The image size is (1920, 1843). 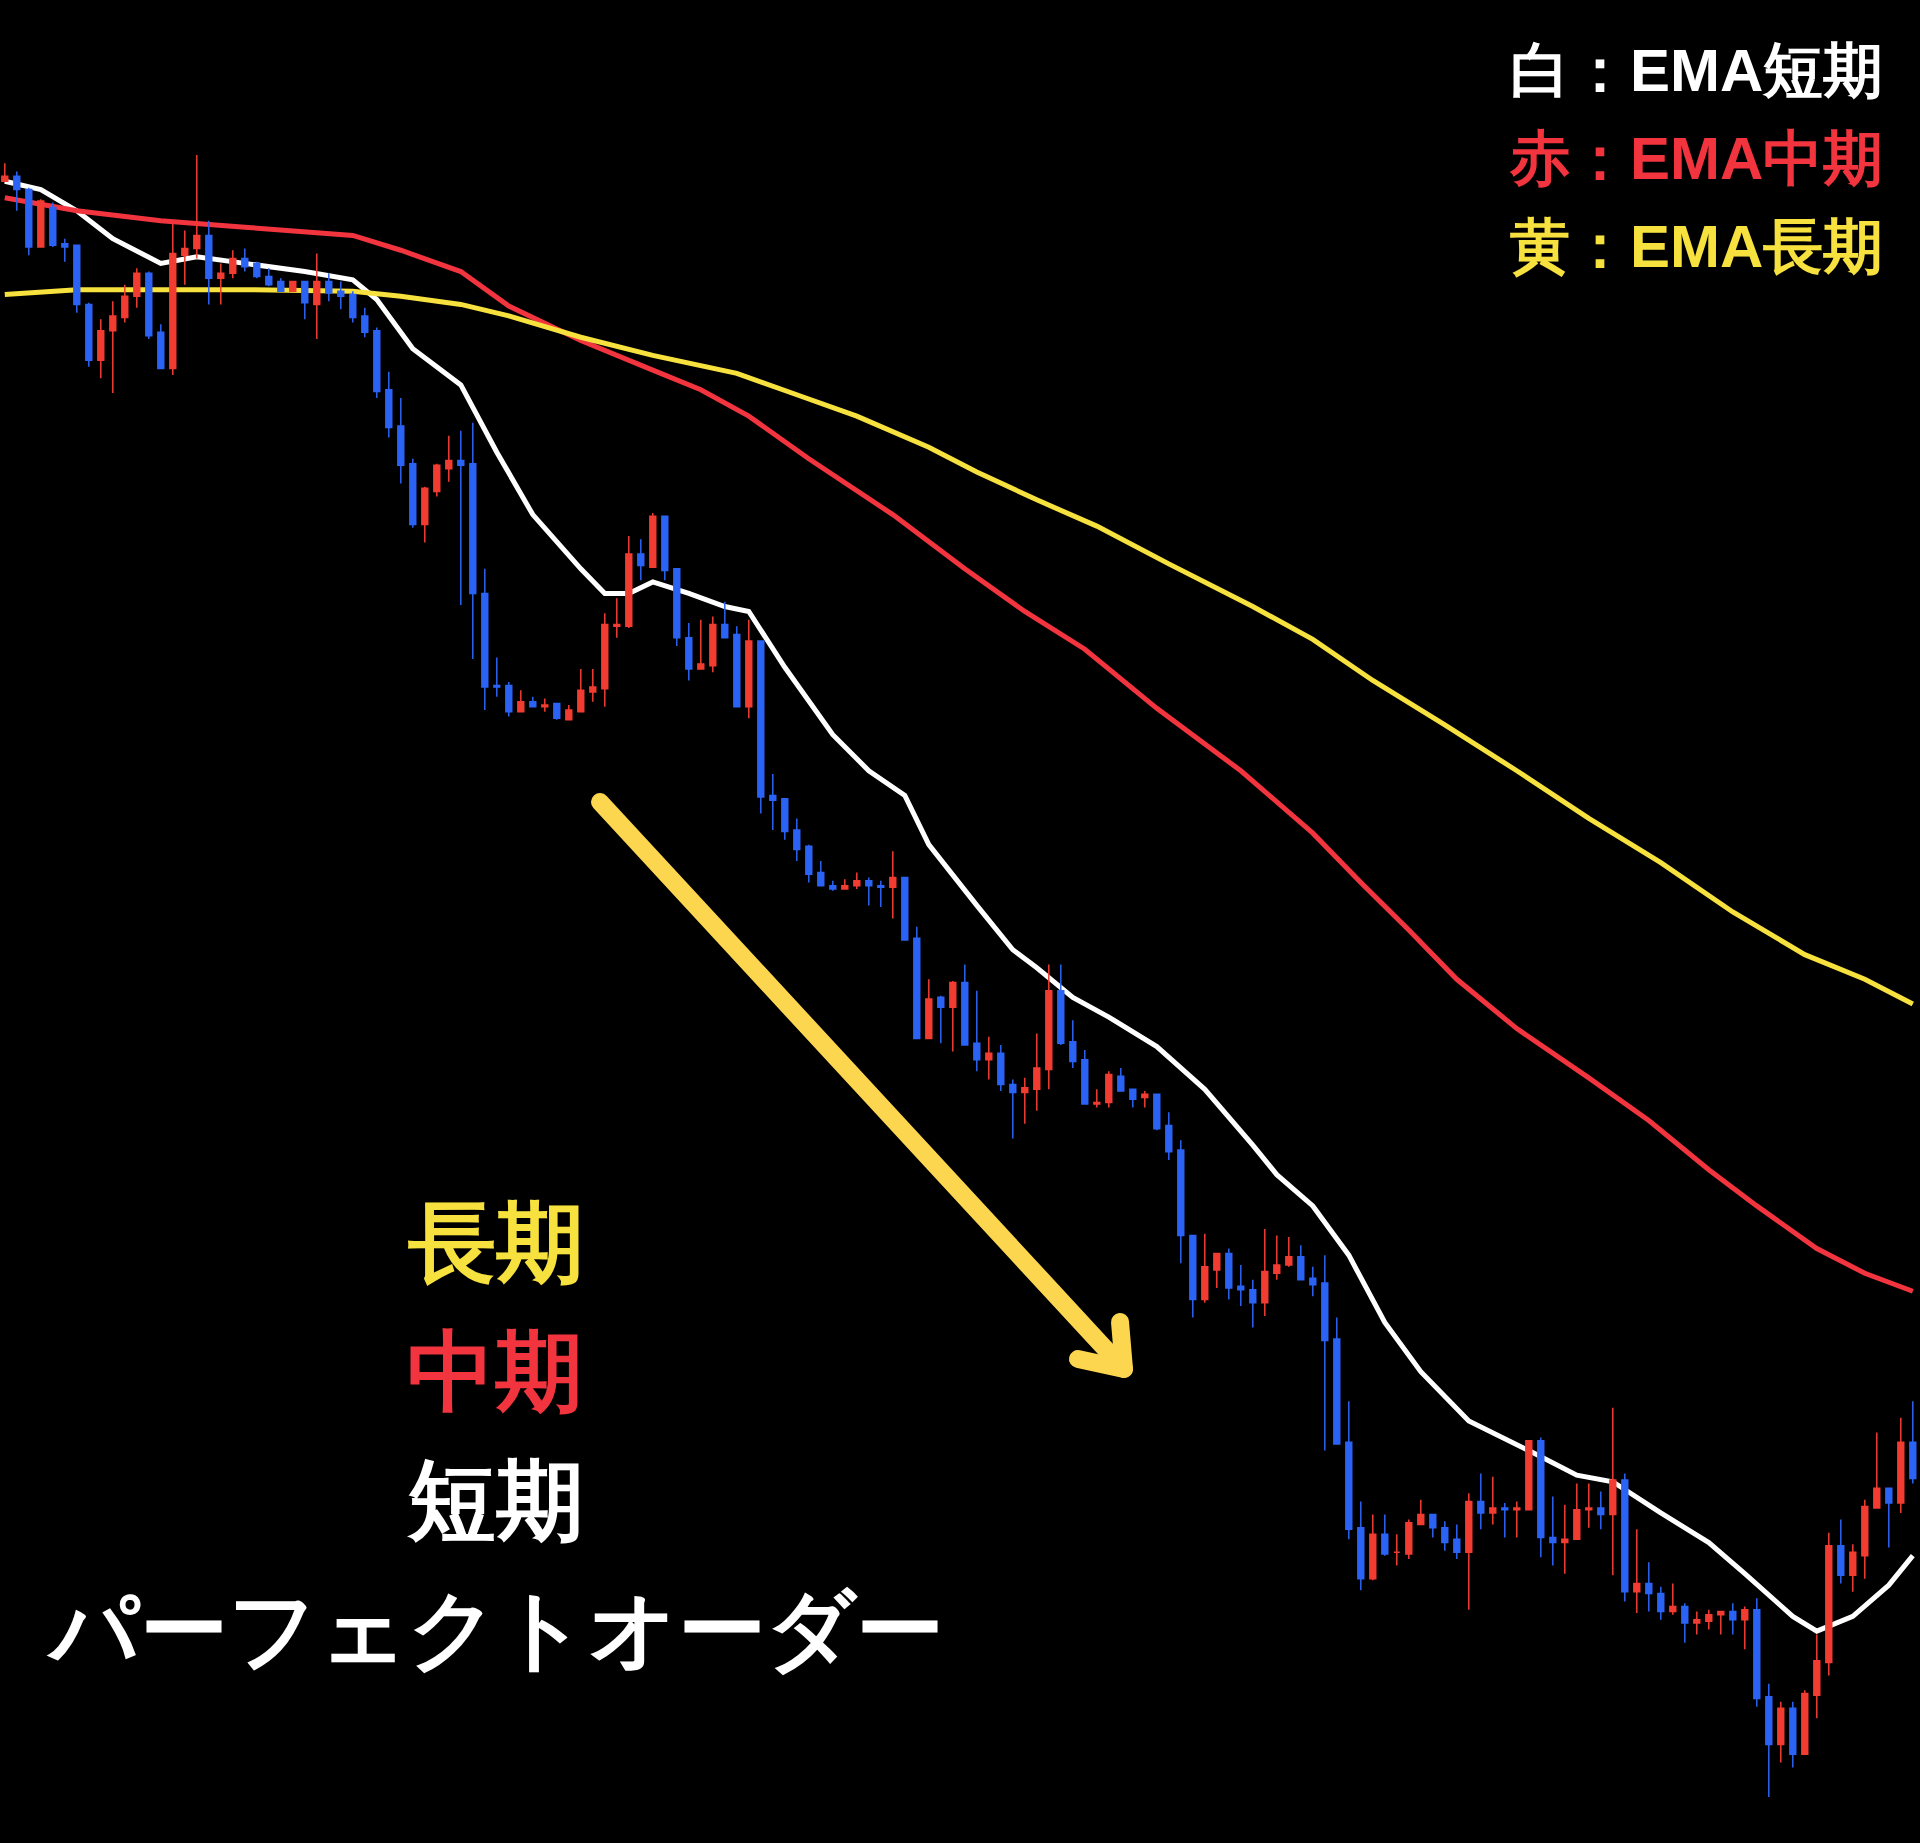 I want to click on annotation: 短期, so click(x=495, y=1500).